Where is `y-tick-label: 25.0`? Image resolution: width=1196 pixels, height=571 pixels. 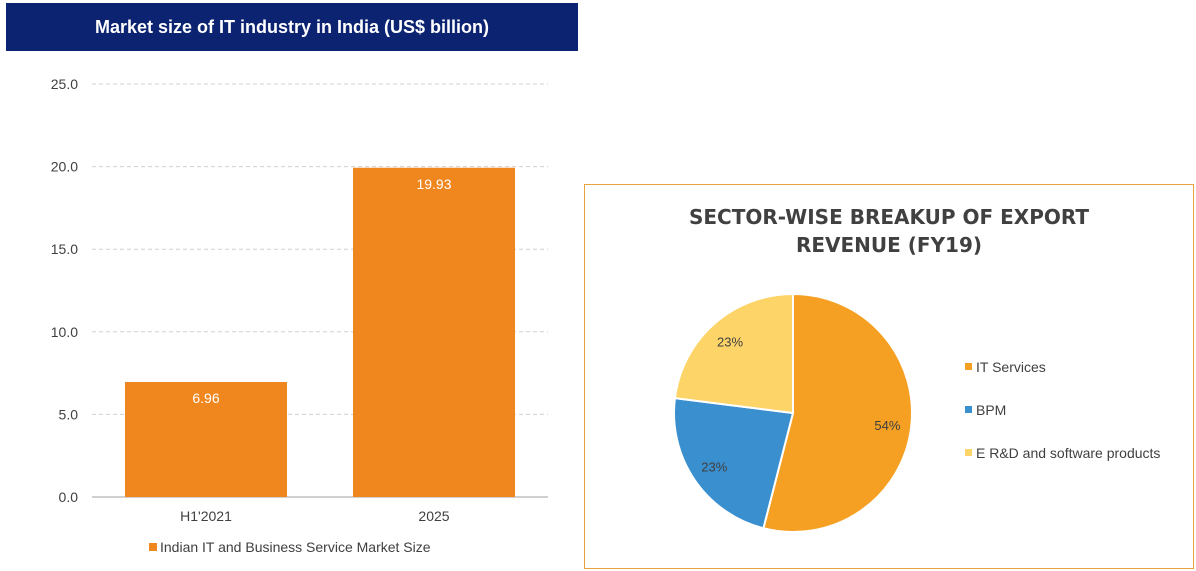 y-tick-label: 25.0 is located at coordinates (64, 84).